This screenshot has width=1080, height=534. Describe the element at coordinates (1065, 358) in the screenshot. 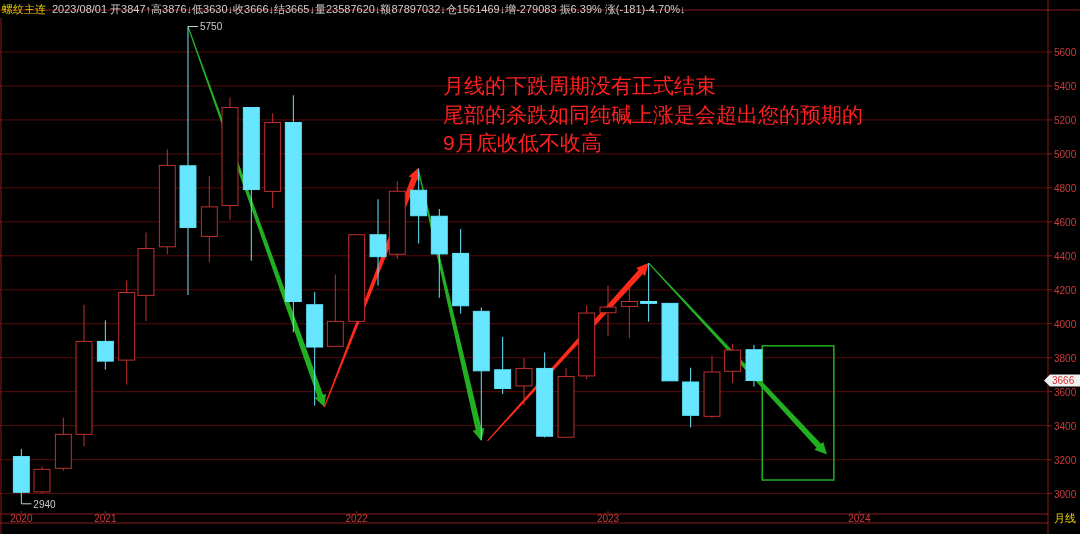

I see `y-tick-label: 3800` at that location.